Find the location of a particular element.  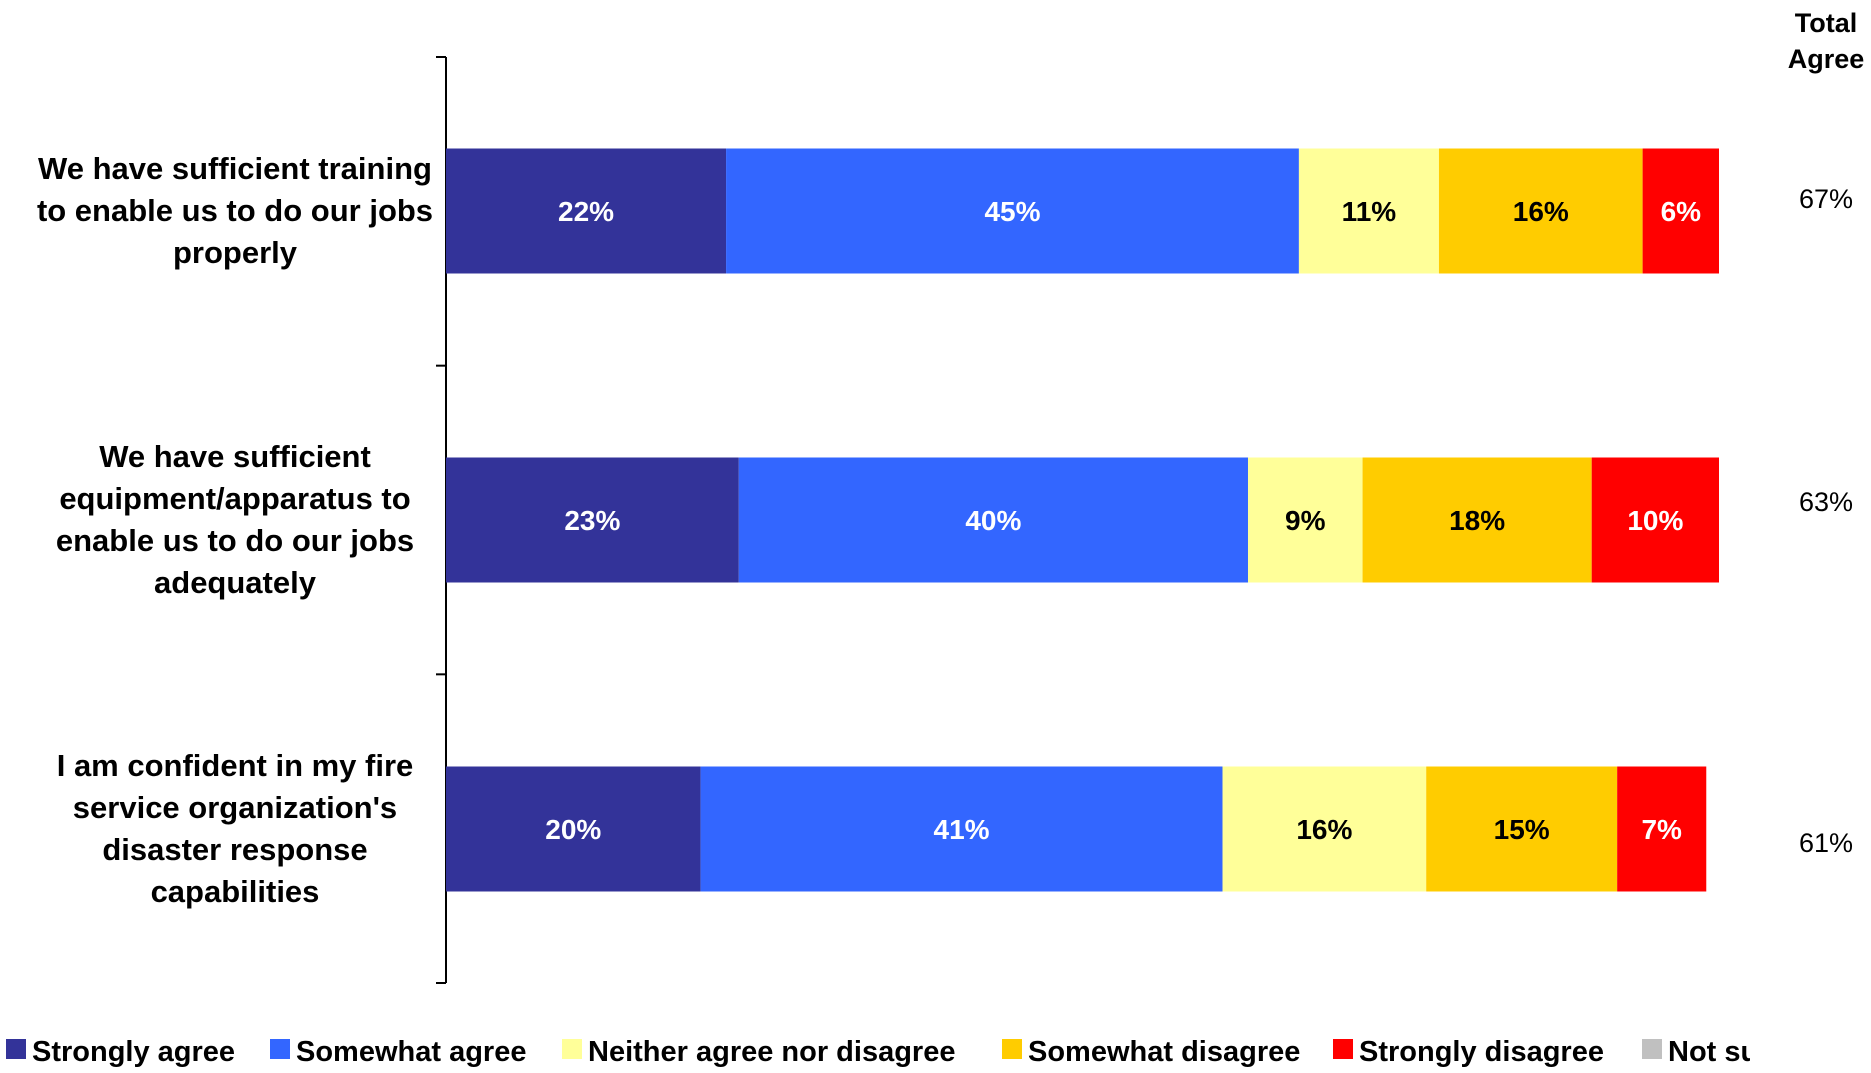

category-label: enable us to do our jobs is located at coordinates (235, 540).